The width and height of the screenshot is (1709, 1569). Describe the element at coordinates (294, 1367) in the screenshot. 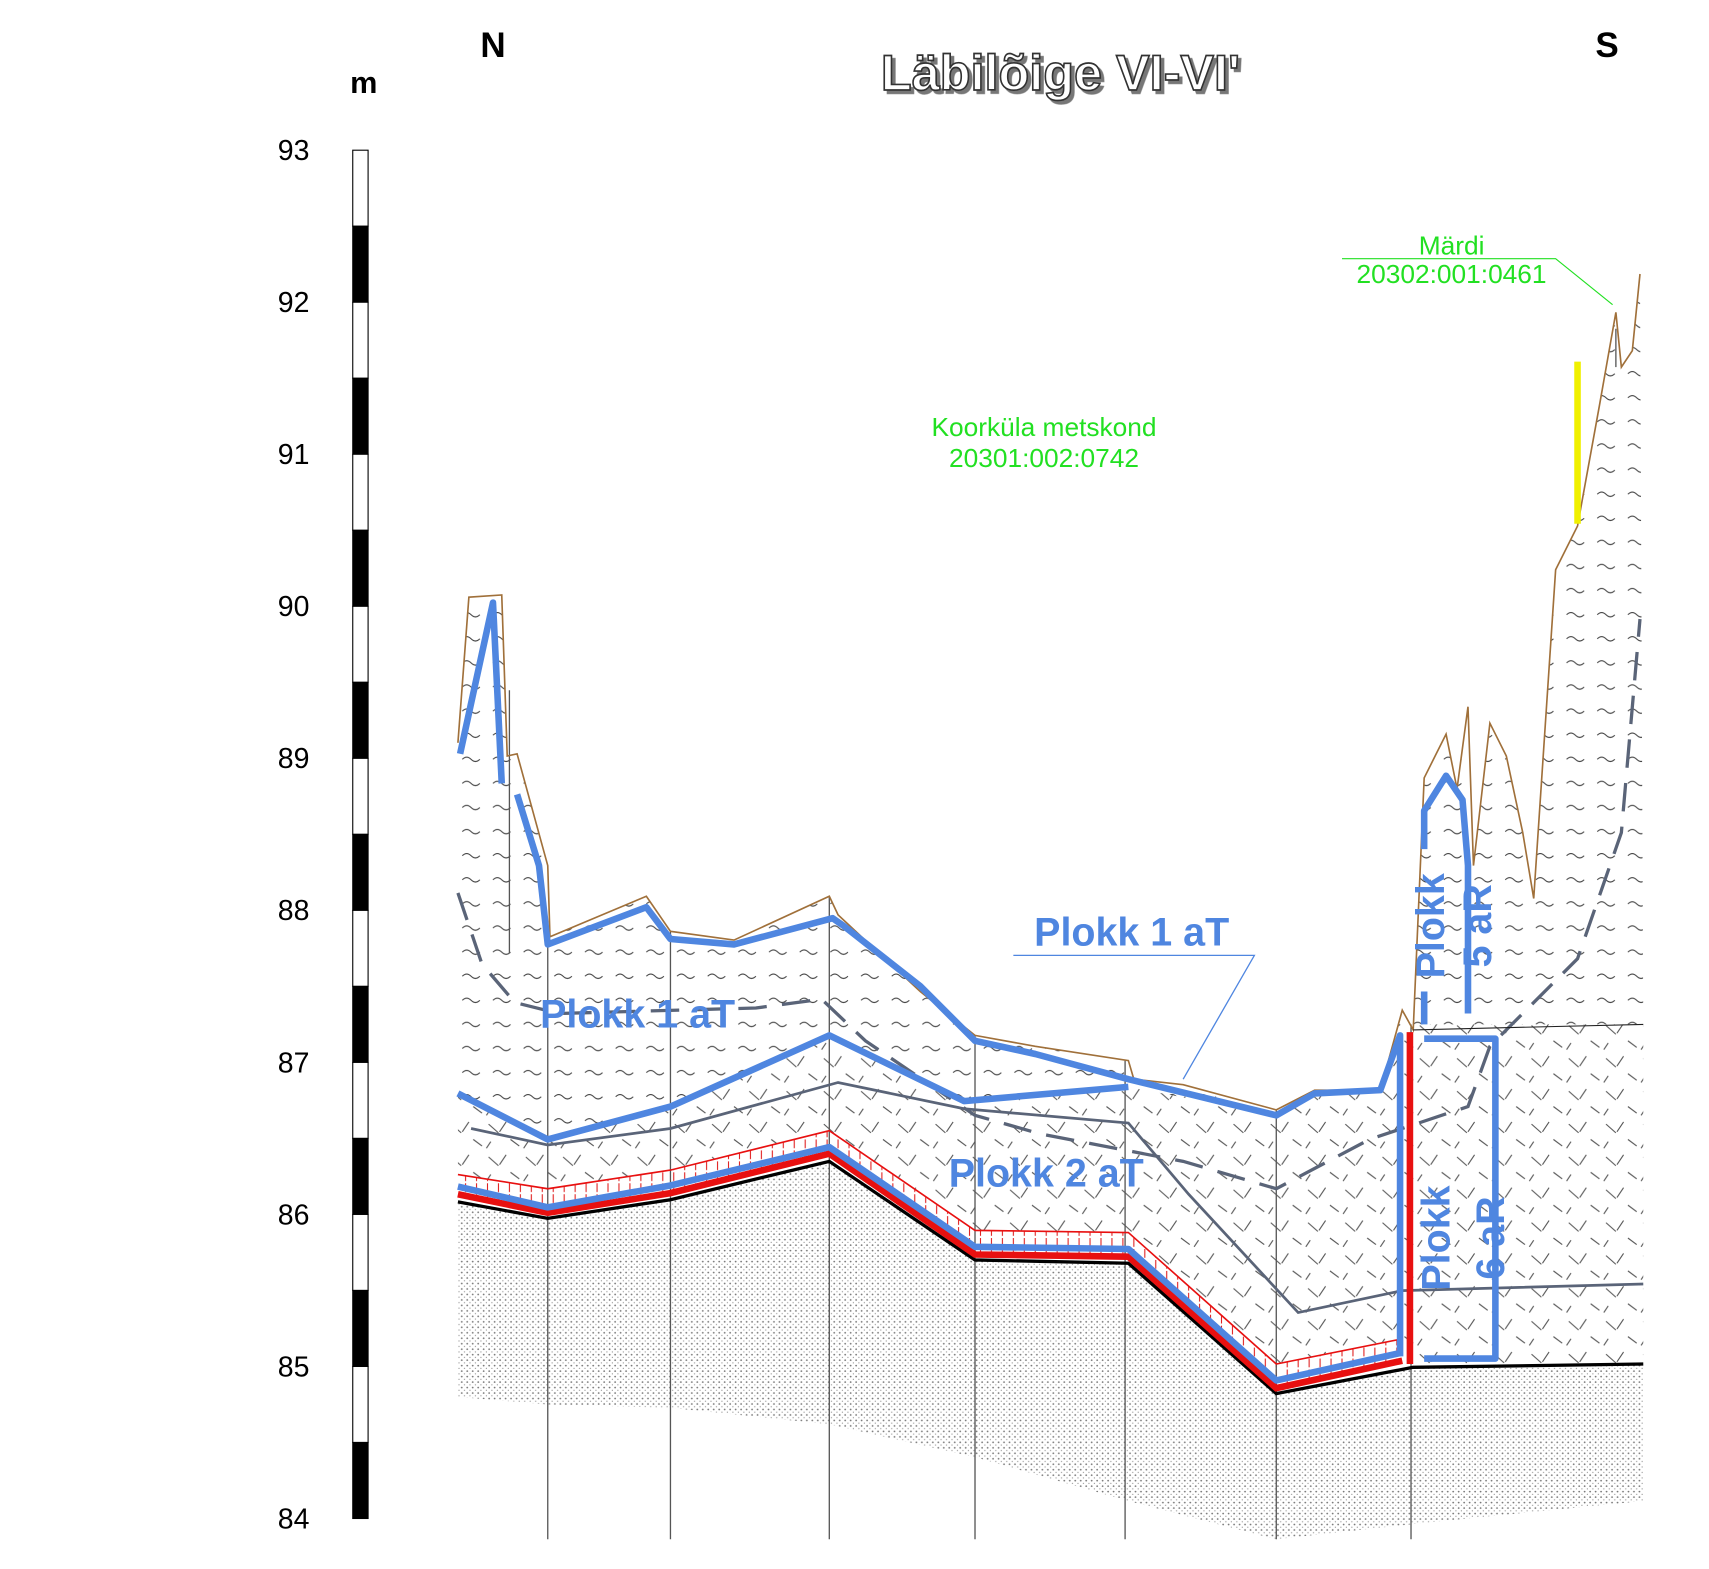

I see `scale-label: 85` at that location.